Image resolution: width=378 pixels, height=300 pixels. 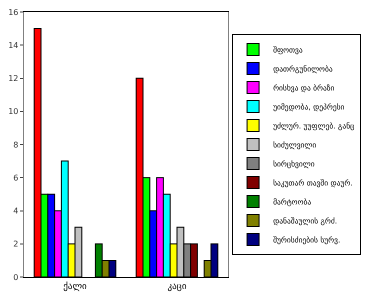 I want to click on y-tick-label: 10, so click(x=13, y=111).